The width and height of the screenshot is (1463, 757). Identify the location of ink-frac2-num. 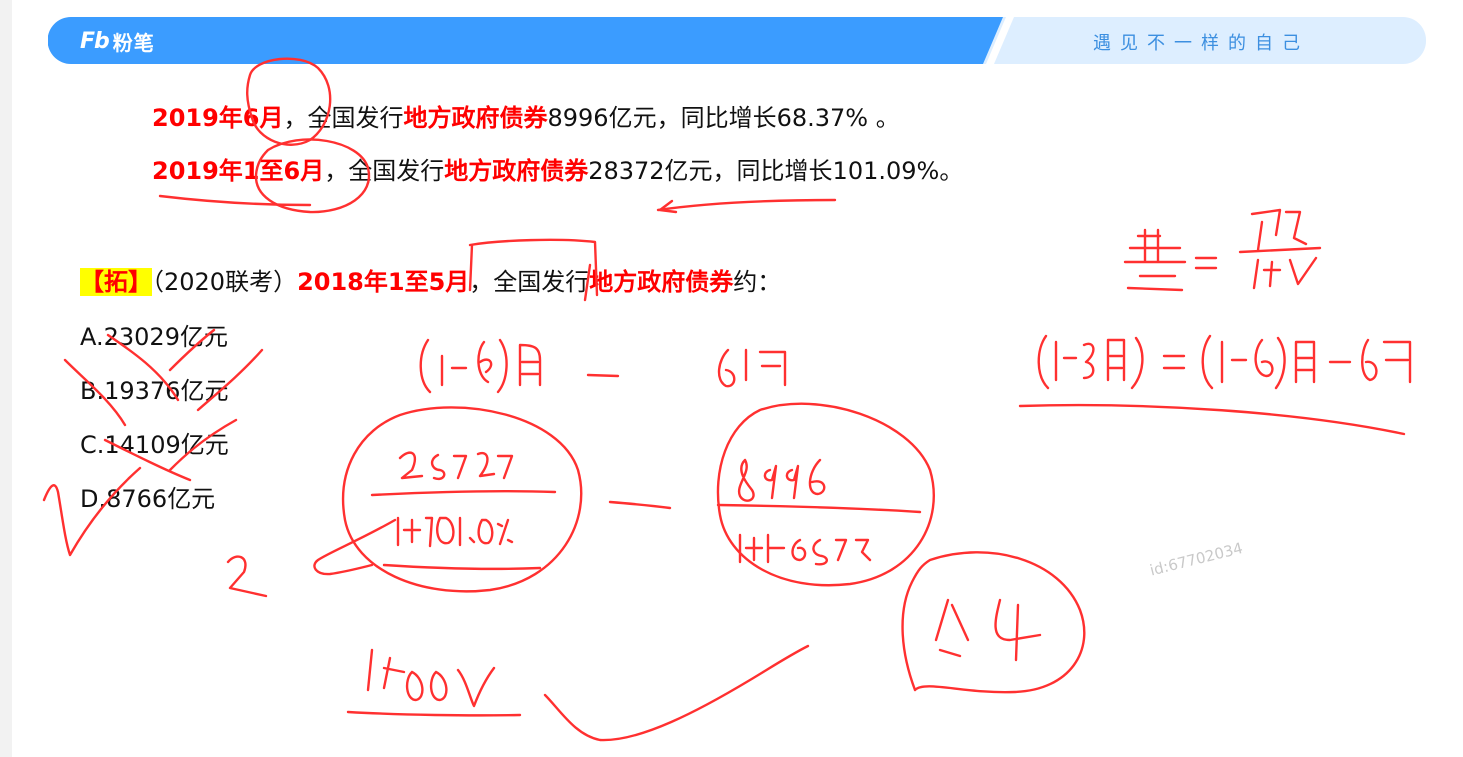
(781, 480).